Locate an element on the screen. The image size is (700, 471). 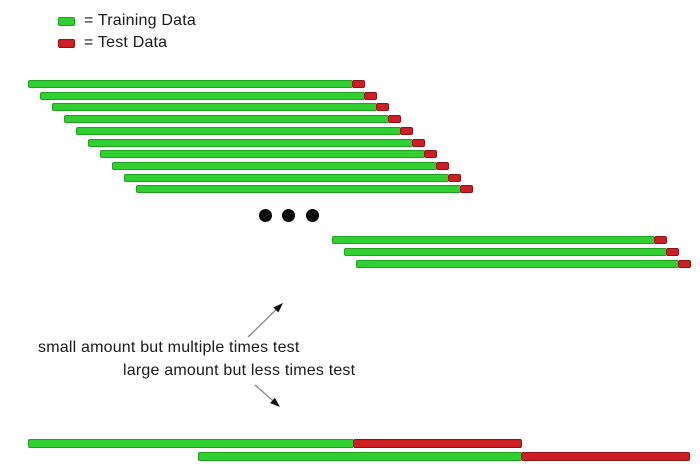
legend-item-training: = Training Data is located at coordinates (127, 21).